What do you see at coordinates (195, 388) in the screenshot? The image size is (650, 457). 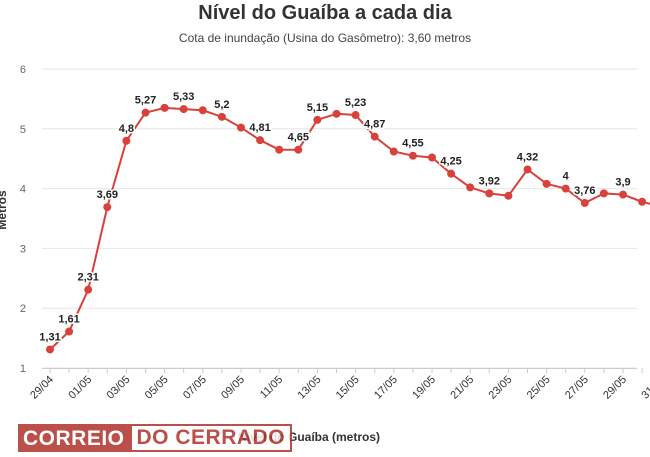 I see `x-tick-label: 07/05` at bounding box center [195, 388].